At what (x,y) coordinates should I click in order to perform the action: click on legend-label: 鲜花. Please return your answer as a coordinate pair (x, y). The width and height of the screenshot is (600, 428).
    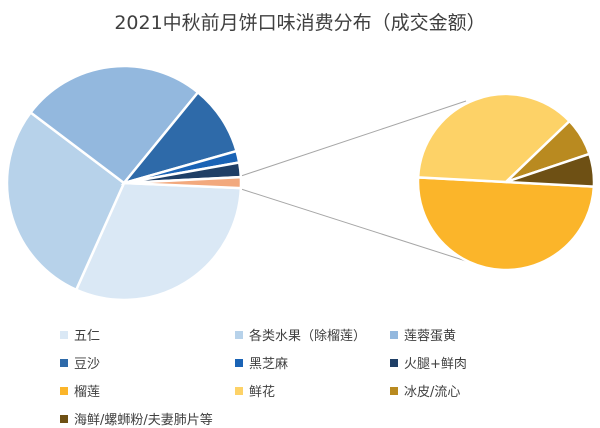
    Looking at the image, I should click on (262, 392).